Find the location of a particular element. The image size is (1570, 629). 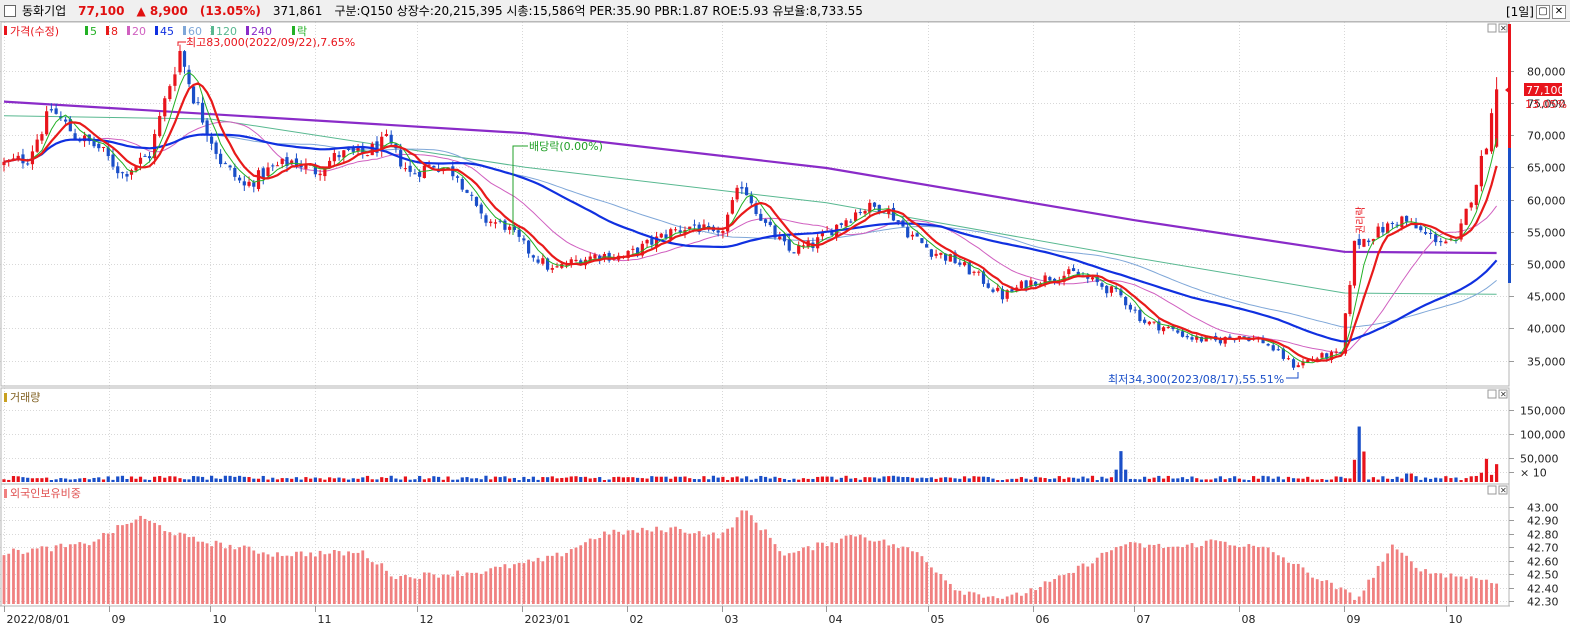

price-tick-label: 70,000 is located at coordinates (1546, 136).